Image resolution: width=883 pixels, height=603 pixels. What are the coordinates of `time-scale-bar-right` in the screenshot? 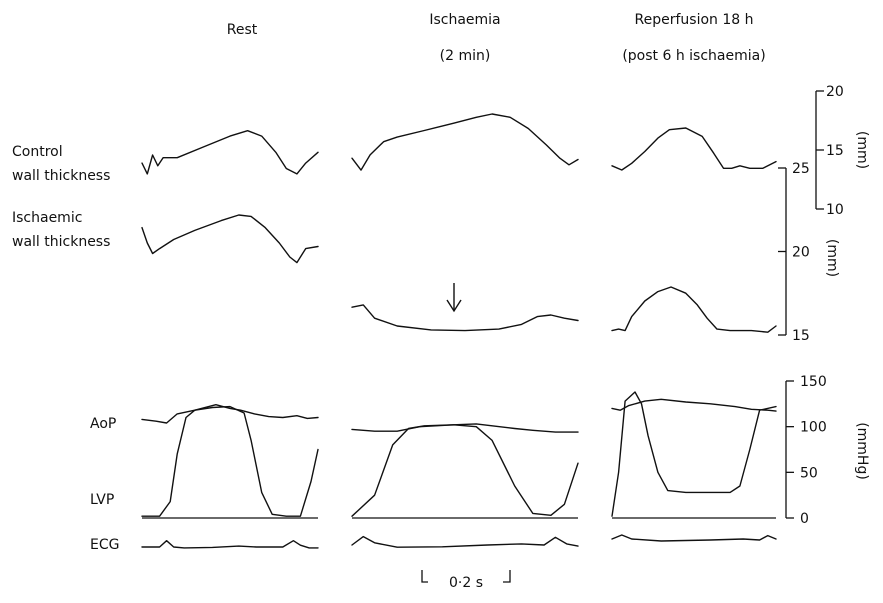 It's located at (507, 576).